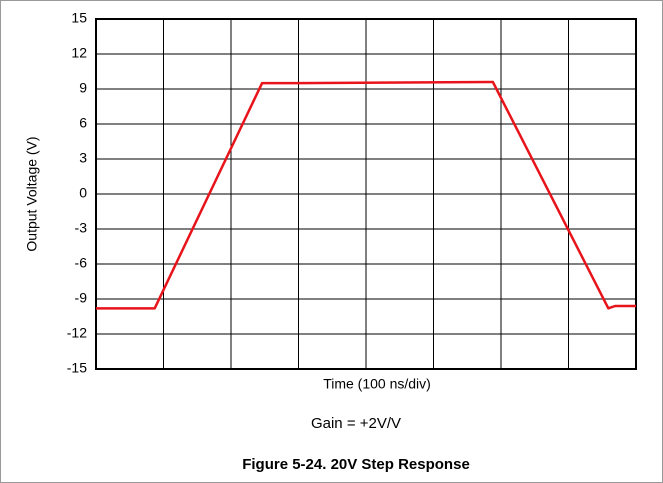 The image size is (663, 483). What do you see at coordinates (377, 384) in the screenshot?
I see `x-axis-label: Time (100 ns/div)` at bounding box center [377, 384].